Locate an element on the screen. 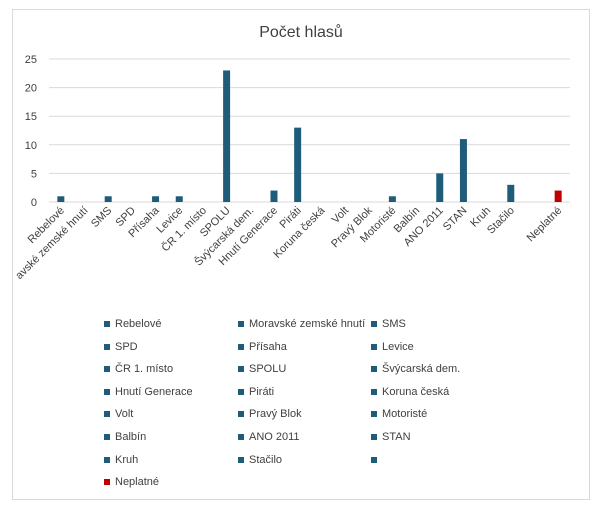 The height and width of the screenshot is (515, 606). legend-label: ČR 1. místo is located at coordinates (144, 369).